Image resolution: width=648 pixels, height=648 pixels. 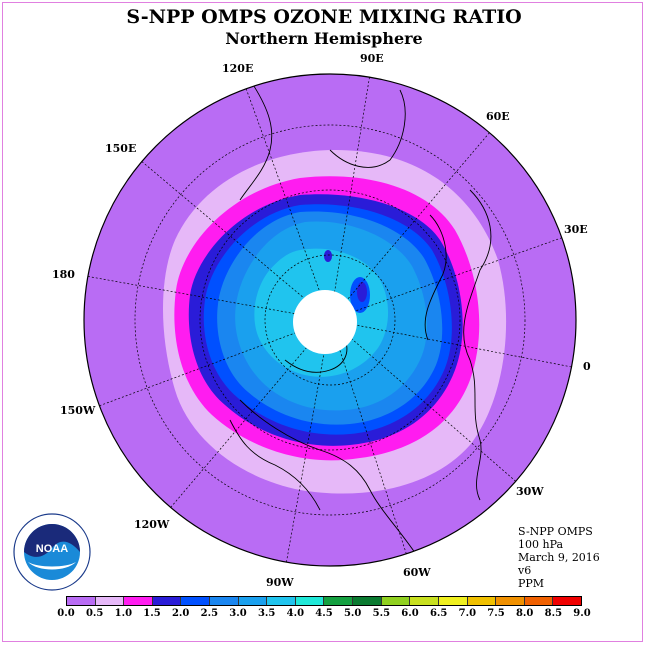 I want to click on info-level: 100 hPa, so click(x=541, y=544).